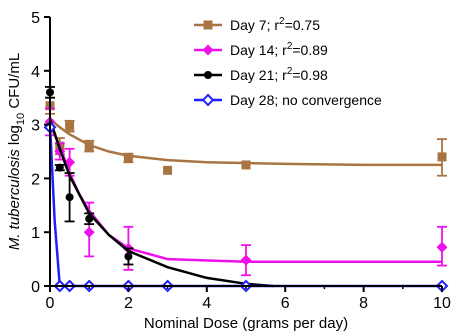  I want to click on y-axis-title-unit: CFU/mL, so click(14, 83).